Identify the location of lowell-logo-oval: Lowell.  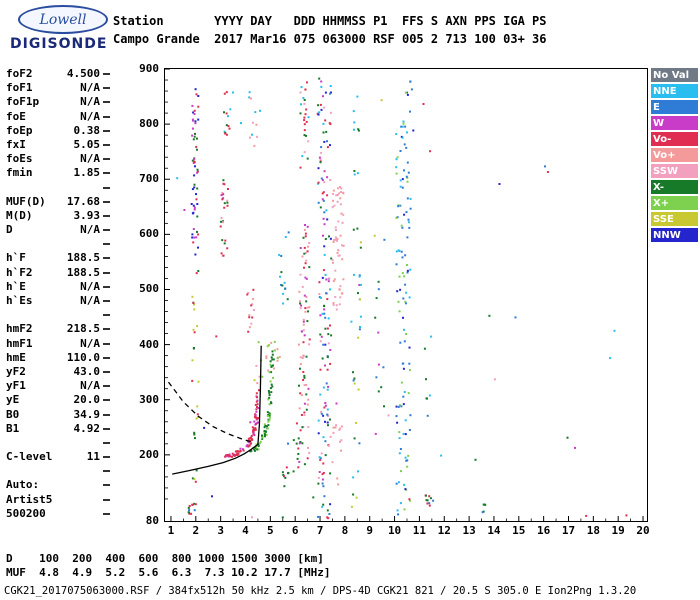
(63, 19).